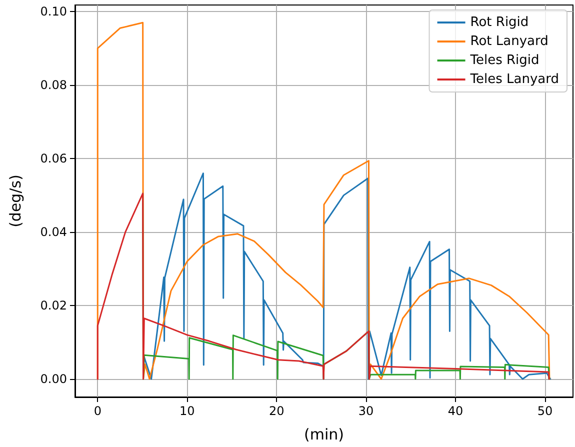  What do you see at coordinates (545, 411) in the screenshot?
I see `x-tick-label: 50` at bounding box center [545, 411].